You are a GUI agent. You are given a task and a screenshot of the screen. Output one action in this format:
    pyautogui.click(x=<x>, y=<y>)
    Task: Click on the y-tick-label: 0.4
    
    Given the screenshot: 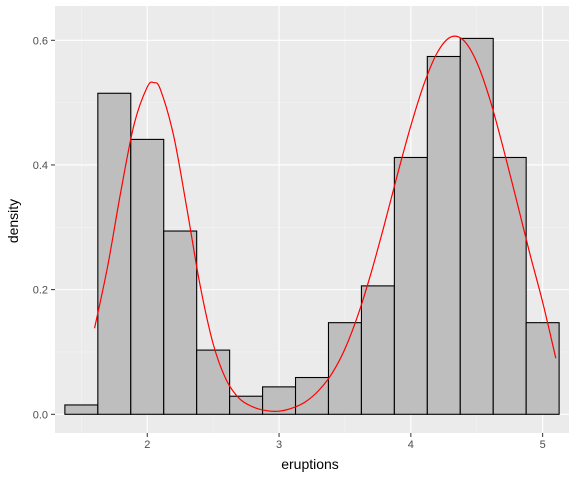 What is the action you would take?
    pyautogui.click(x=40, y=166)
    